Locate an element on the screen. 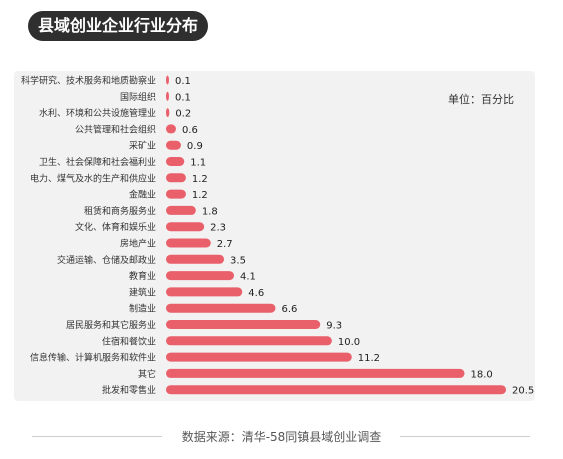  category-label: 住宿和餐饮业 is located at coordinates (129, 341).